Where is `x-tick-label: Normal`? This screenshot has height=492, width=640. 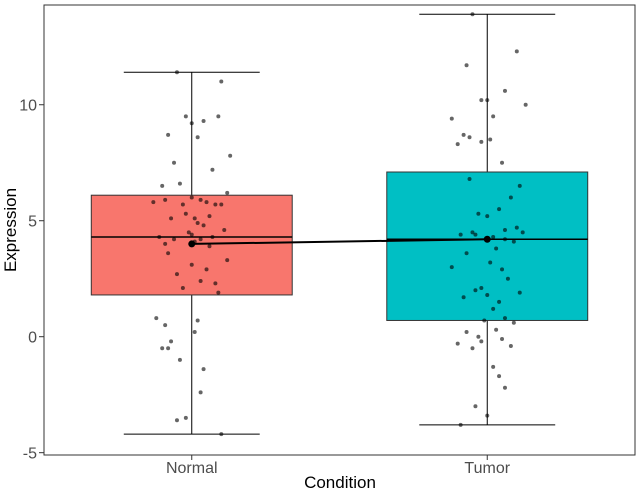 x-tick-label: Normal is located at coordinates (192, 468).